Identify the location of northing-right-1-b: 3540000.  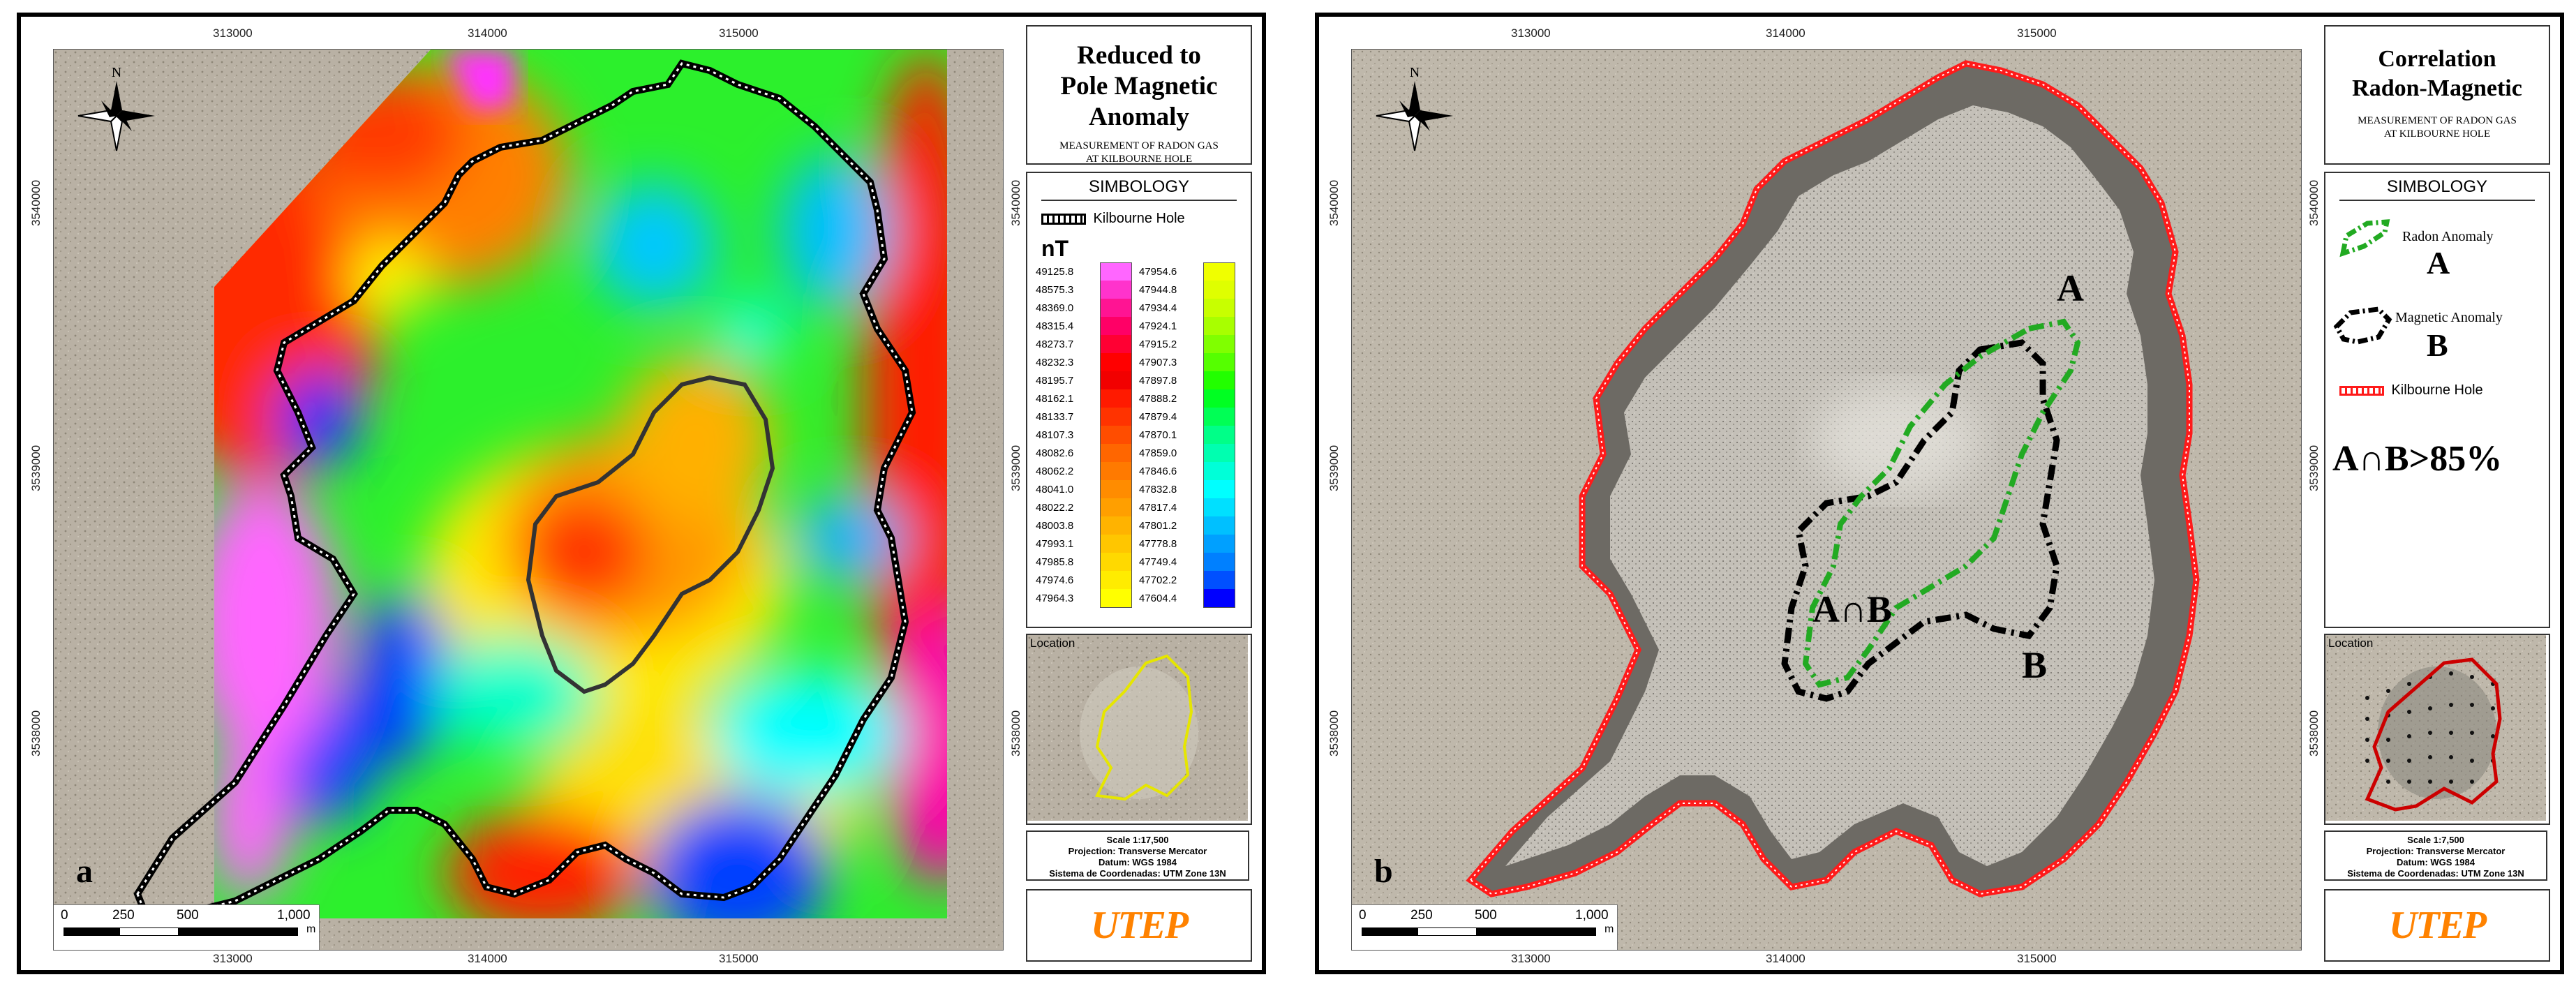
(2314, 202).